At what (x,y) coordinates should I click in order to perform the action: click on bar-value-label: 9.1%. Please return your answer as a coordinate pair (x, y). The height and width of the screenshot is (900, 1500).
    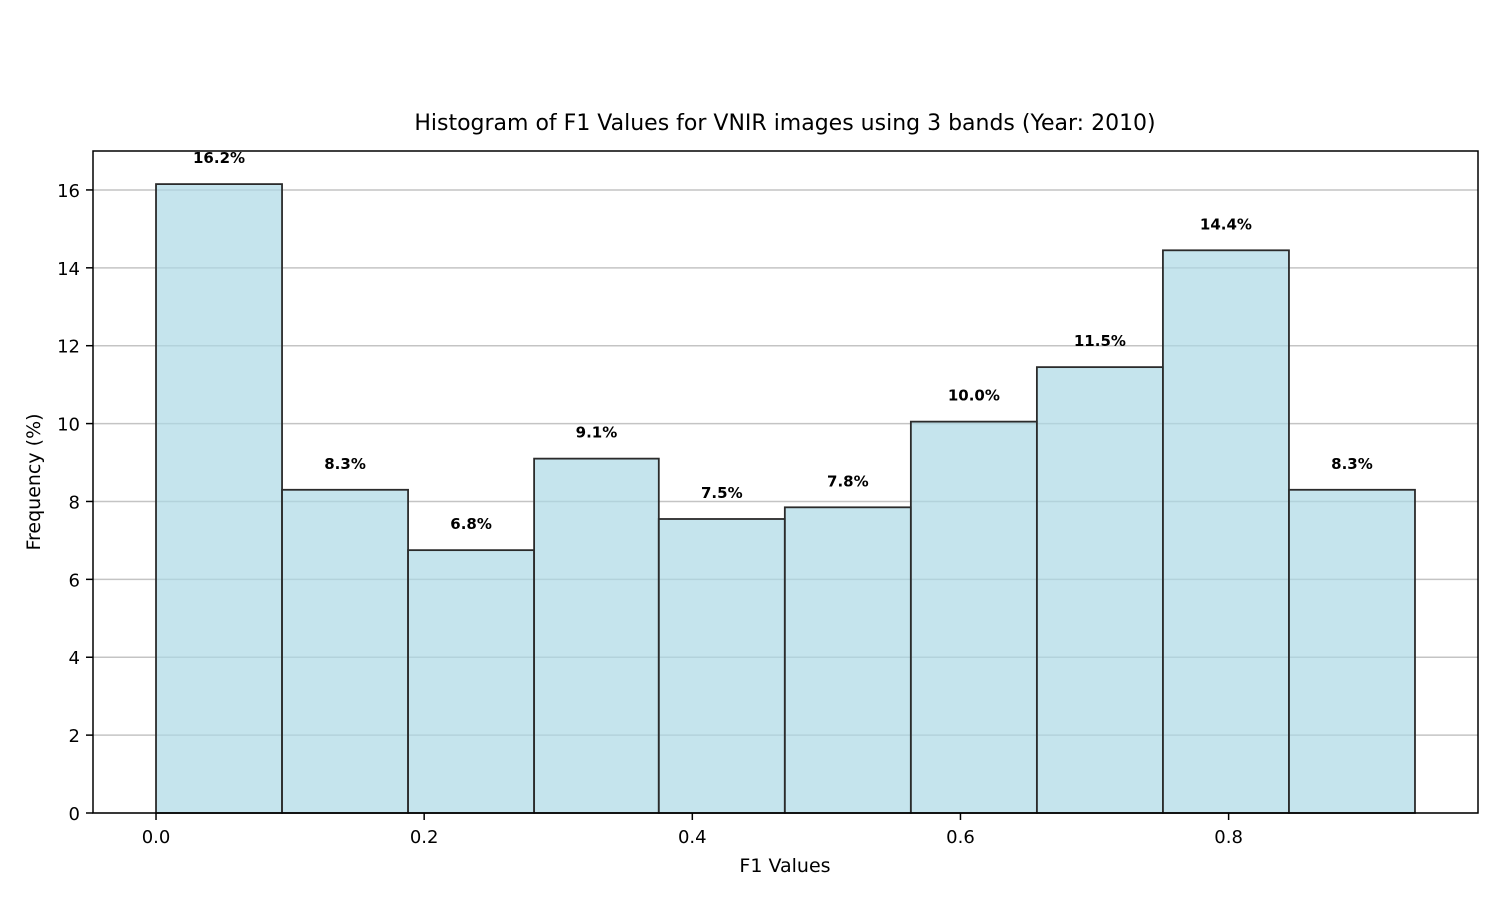
    Looking at the image, I should click on (597, 433).